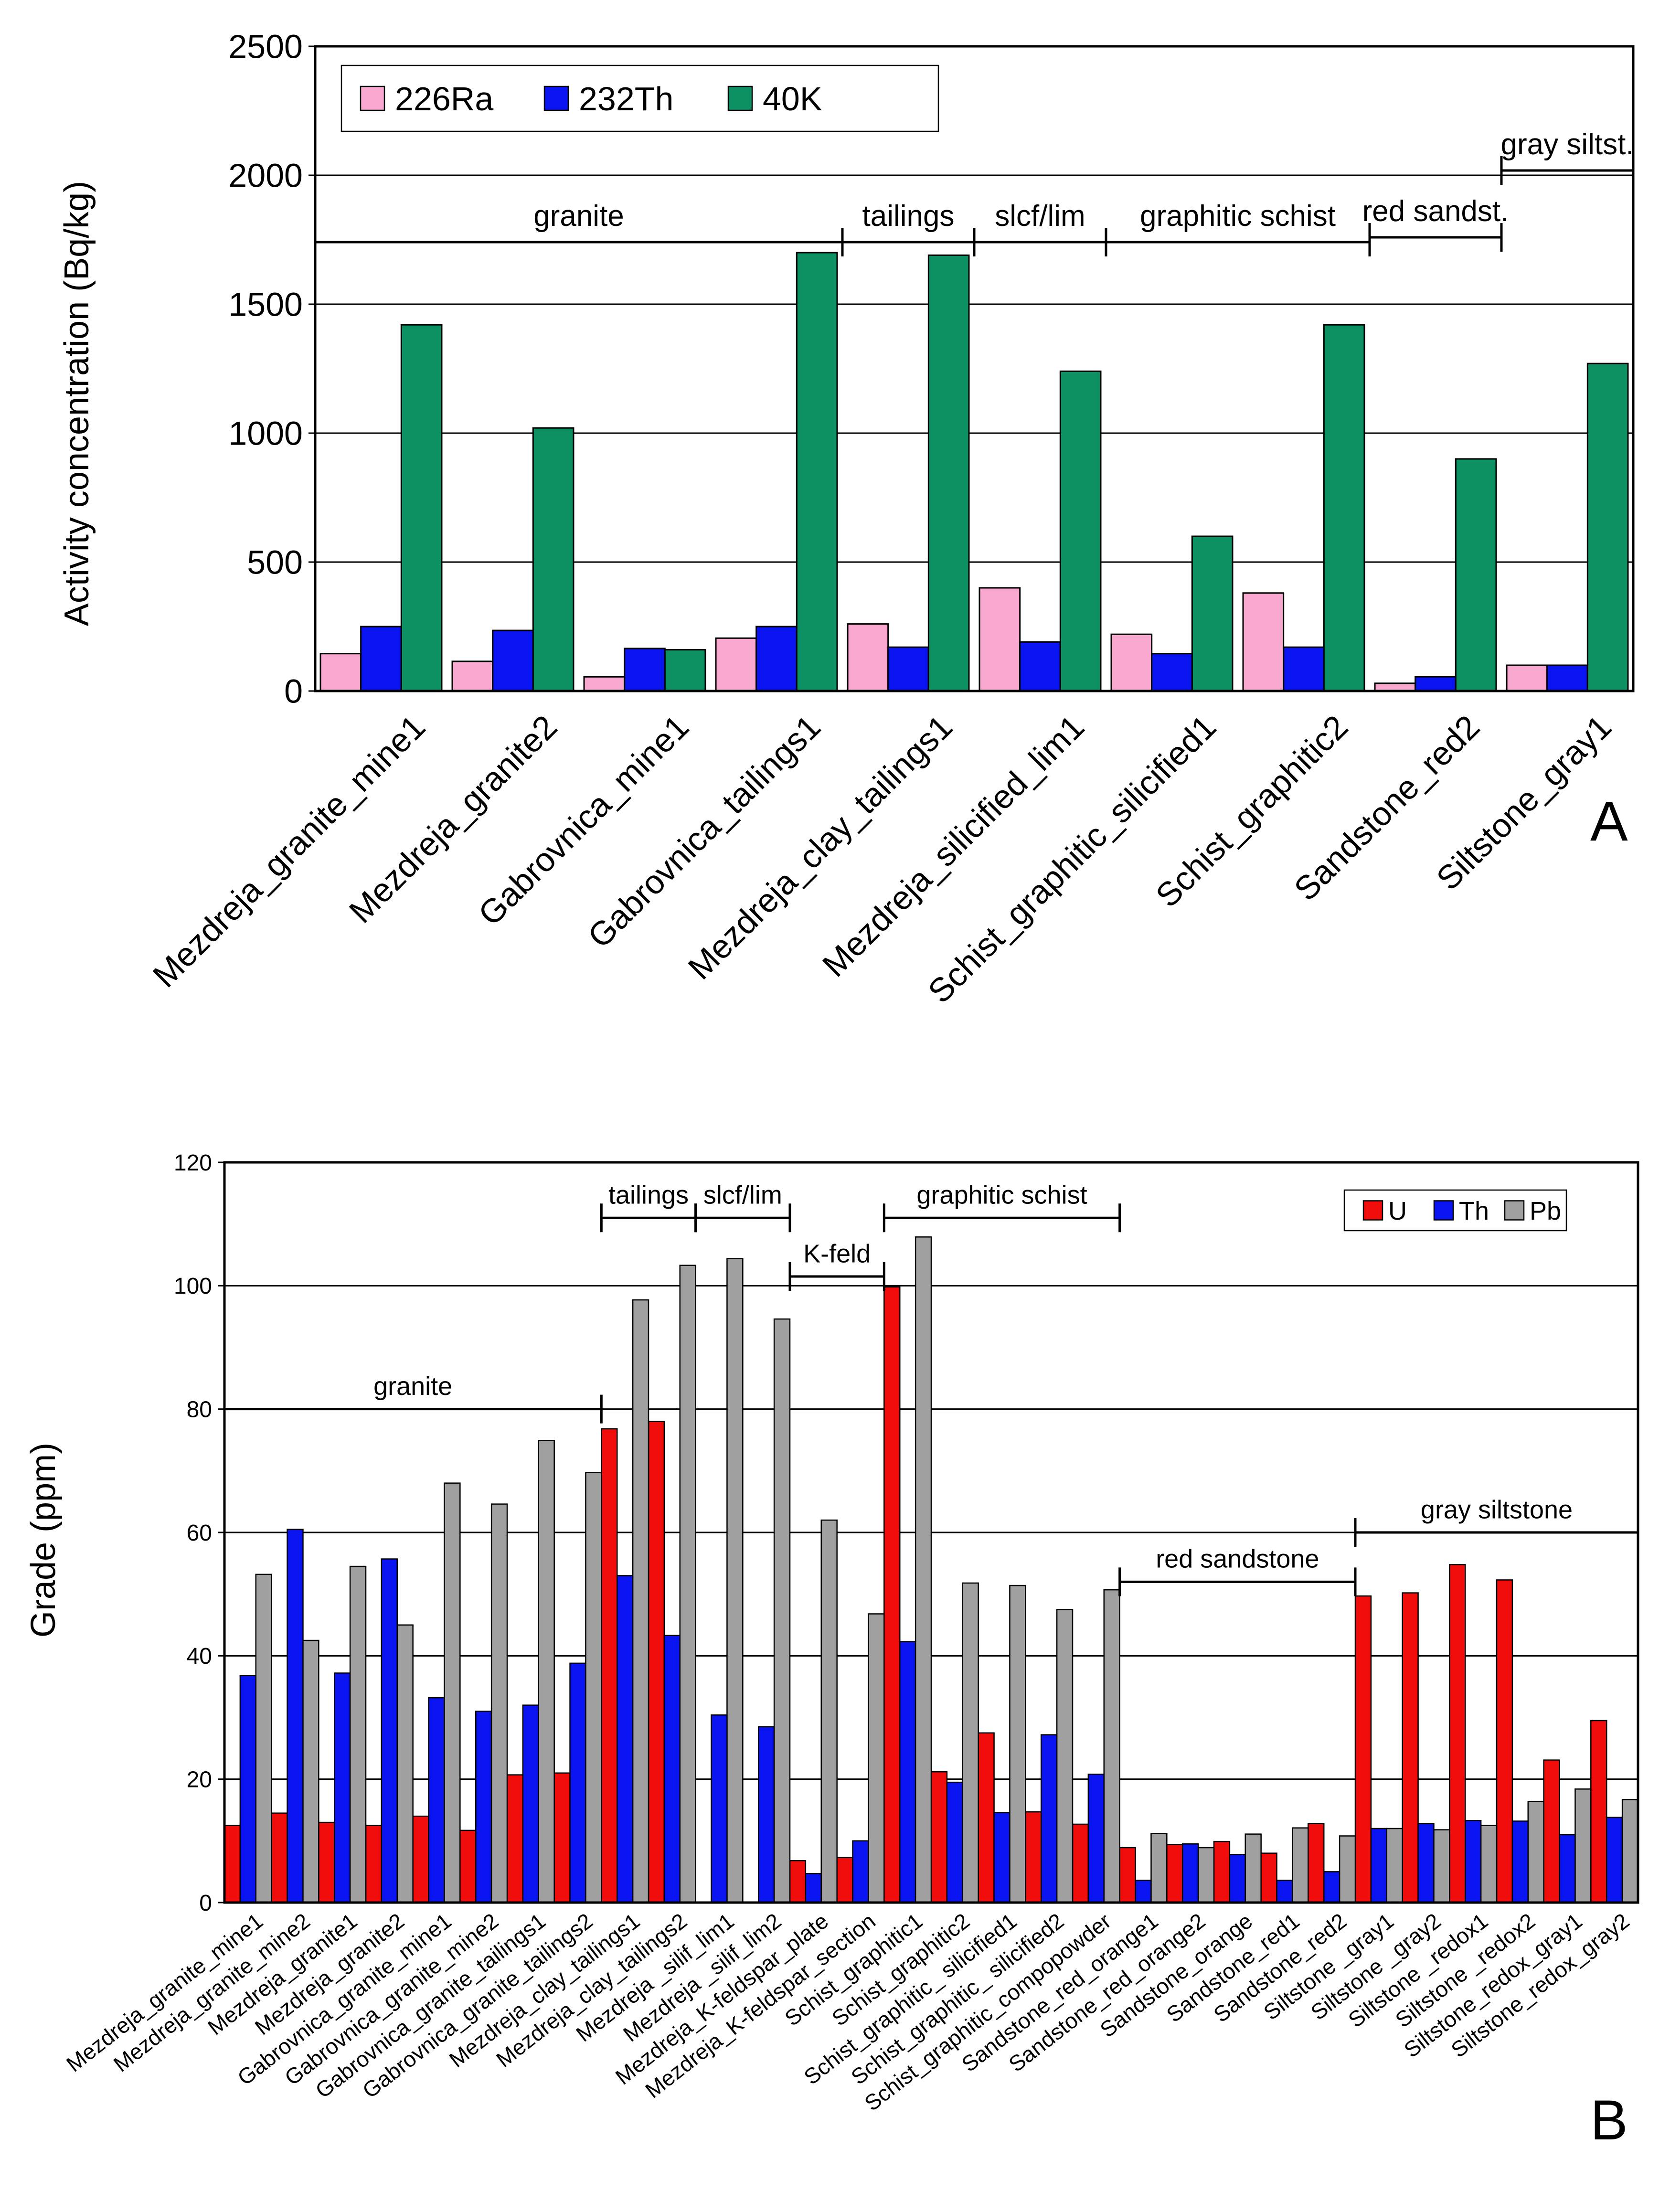 The image size is (1670, 2212). I want to click on bar-40k-gabrovnica-mine1, so click(685, 670).